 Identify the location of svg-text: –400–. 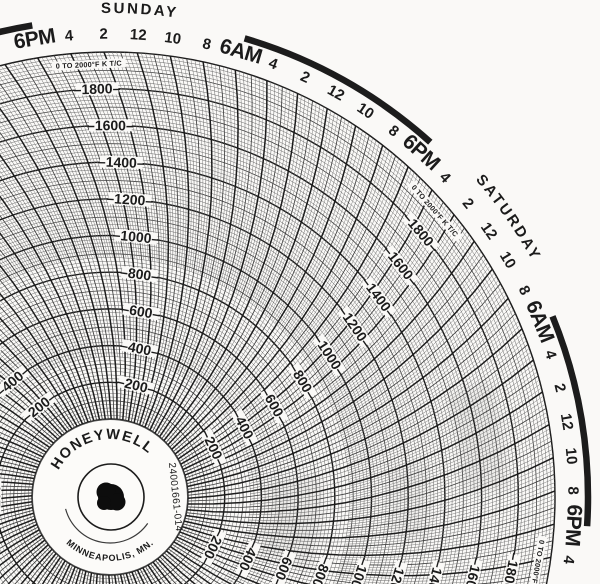
(140, 348).